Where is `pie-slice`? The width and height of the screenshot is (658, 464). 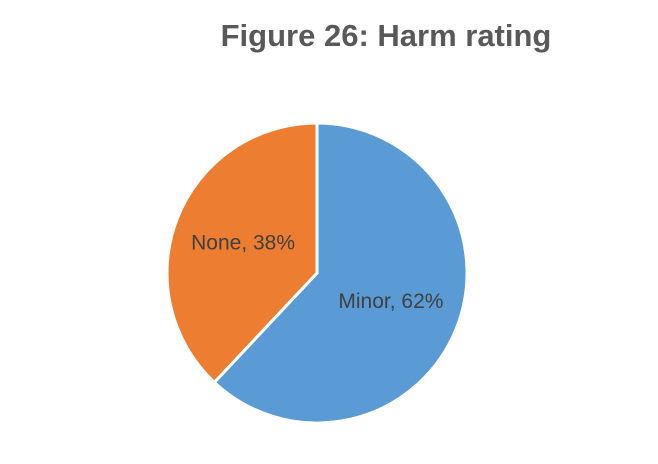 pie-slice is located at coordinates (242, 253).